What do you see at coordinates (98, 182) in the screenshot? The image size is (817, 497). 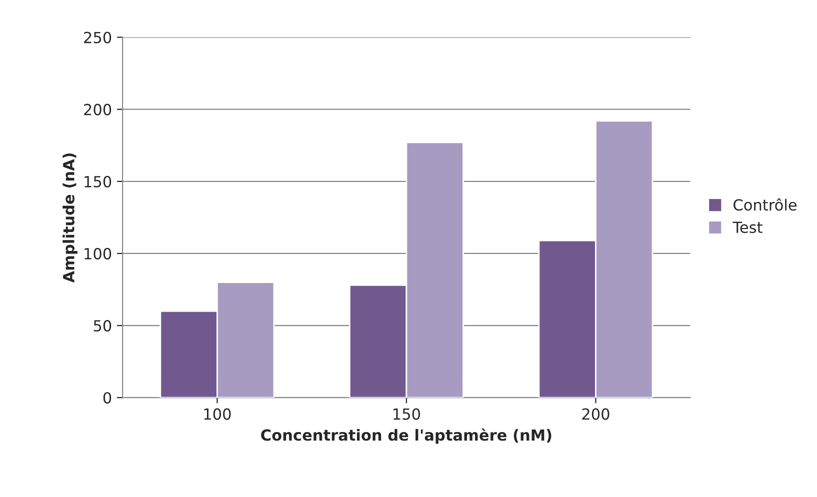 I see `y-tick-label: 150` at bounding box center [98, 182].